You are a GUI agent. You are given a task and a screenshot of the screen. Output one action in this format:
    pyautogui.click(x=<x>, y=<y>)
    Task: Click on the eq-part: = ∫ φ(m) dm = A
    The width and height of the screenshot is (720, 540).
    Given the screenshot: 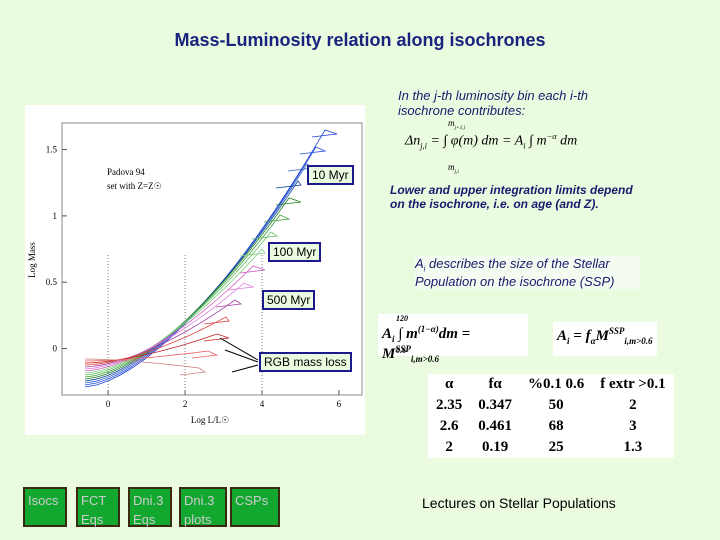 What is the action you would take?
    pyautogui.click(x=477, y=141)
    